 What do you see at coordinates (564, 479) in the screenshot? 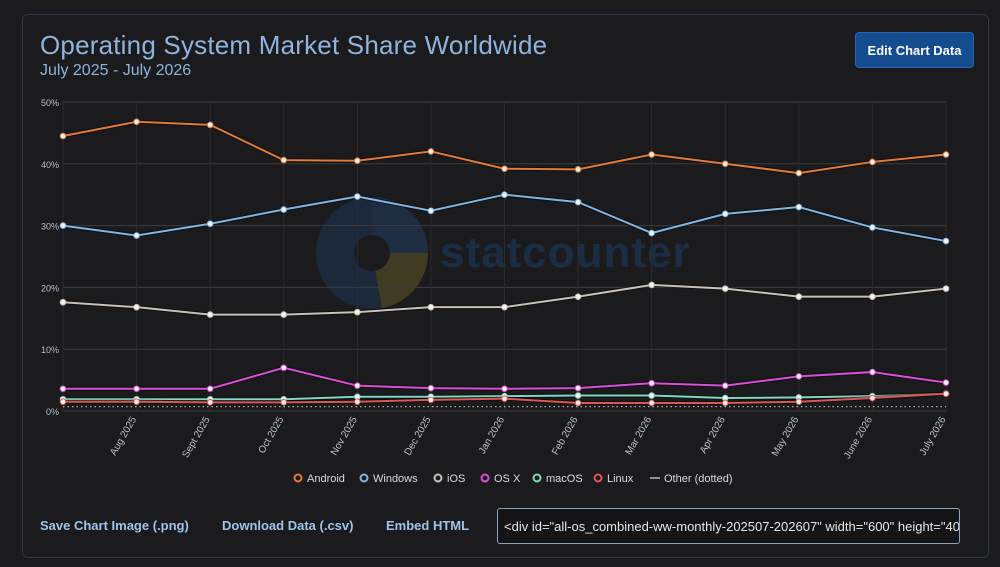
I see `legend-label: macOS` at bounding box center [564, 479].